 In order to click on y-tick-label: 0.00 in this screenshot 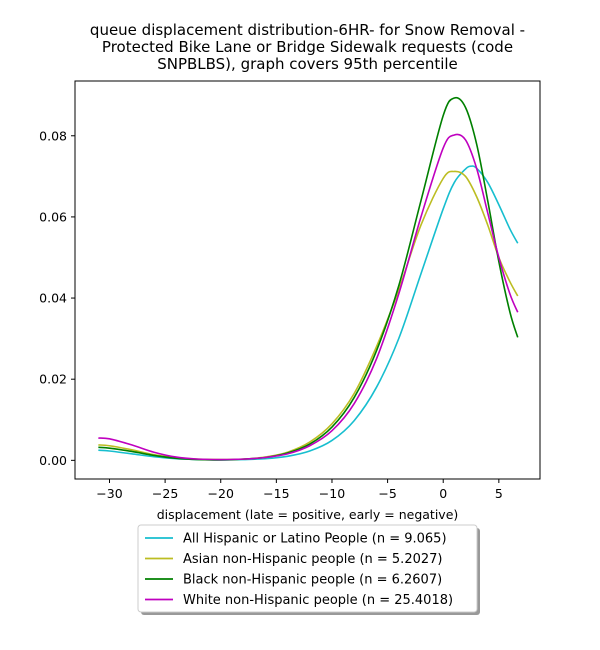, I will do `click(53, 460)`.